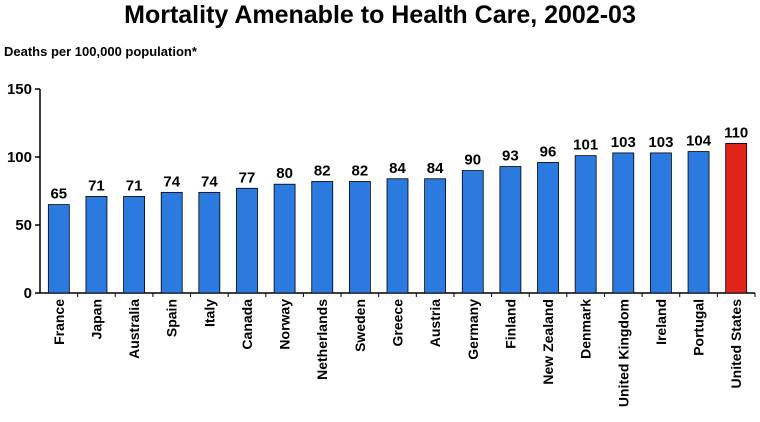 The width and height of the screenshot is (760, 422). Describe the element at coordinates (19, 89) in the screenshot. I see `y-tick-label: 150` at that location.